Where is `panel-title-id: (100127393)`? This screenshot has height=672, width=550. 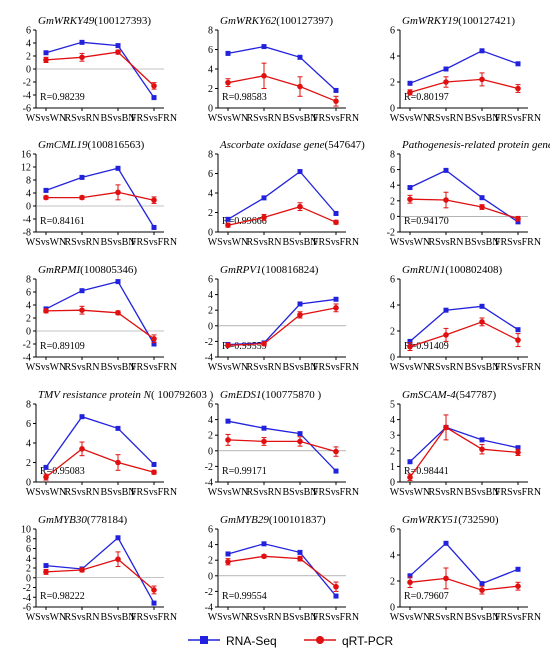
panel-title-id: (100127393) is located at coordinates (122, 21).